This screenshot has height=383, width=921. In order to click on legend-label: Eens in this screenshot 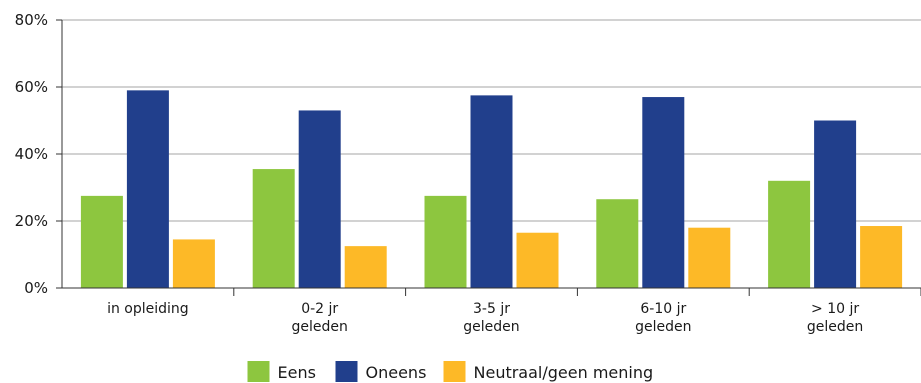, I will do `click(297, 372)`.